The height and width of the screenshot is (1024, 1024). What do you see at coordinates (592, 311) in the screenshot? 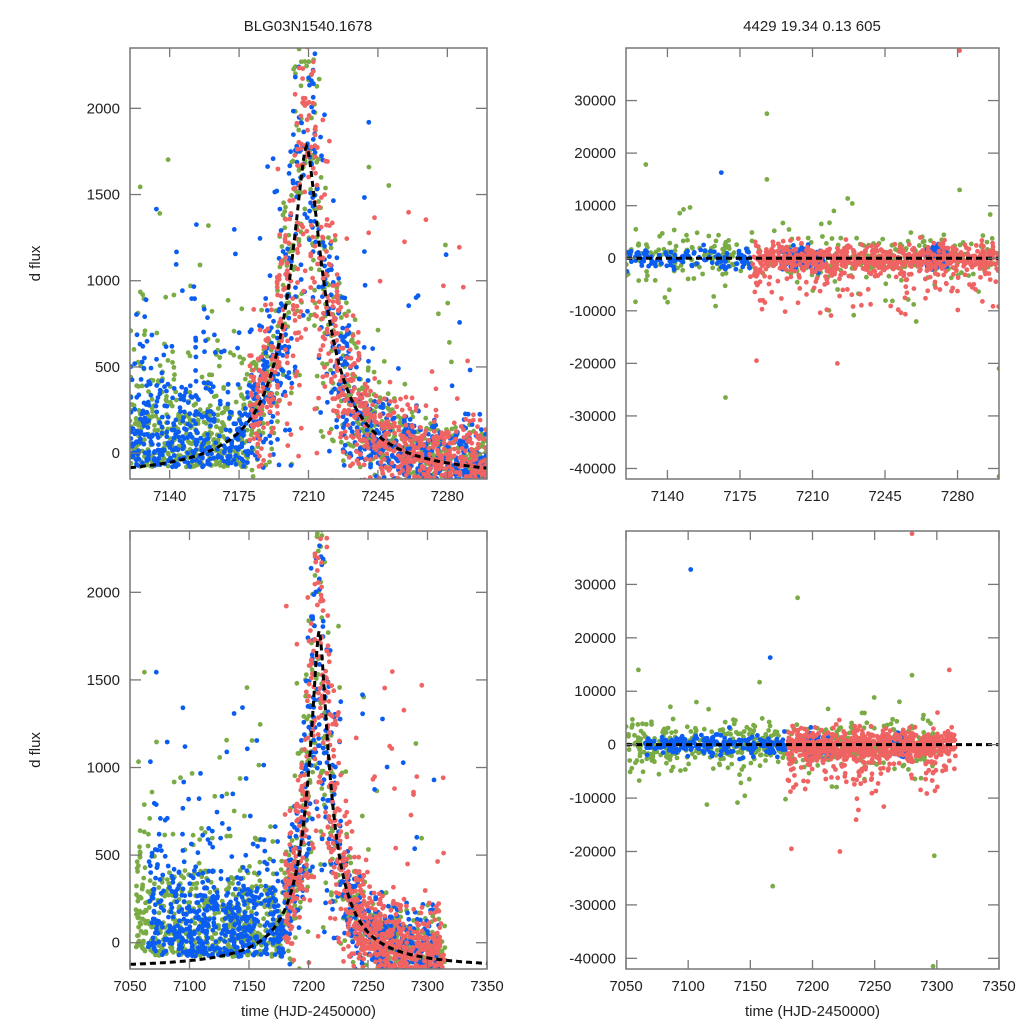
I see `y-tick-label: -10000` at bounding box center [592, 311].